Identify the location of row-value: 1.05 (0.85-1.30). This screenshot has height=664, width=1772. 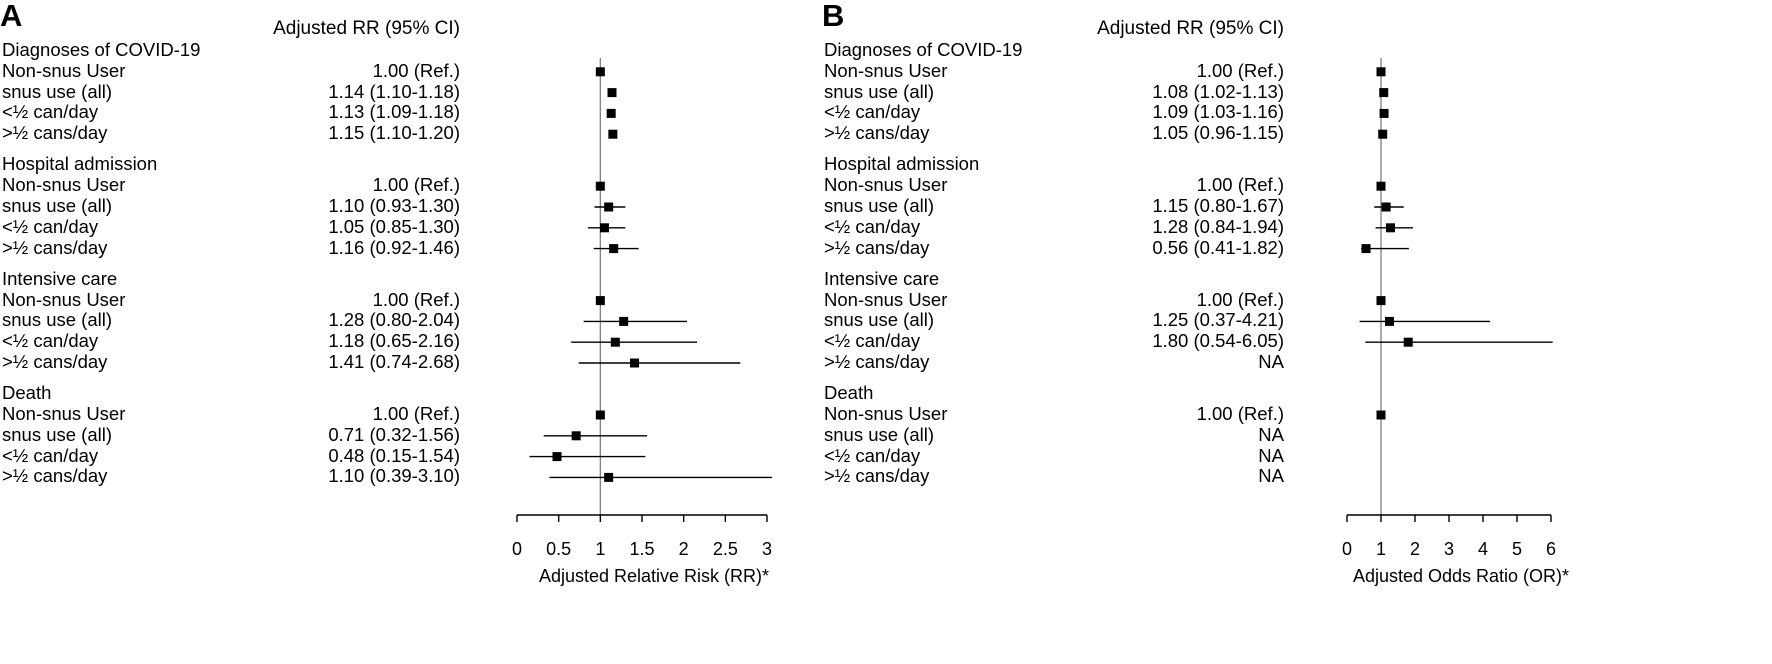
(394, 226).